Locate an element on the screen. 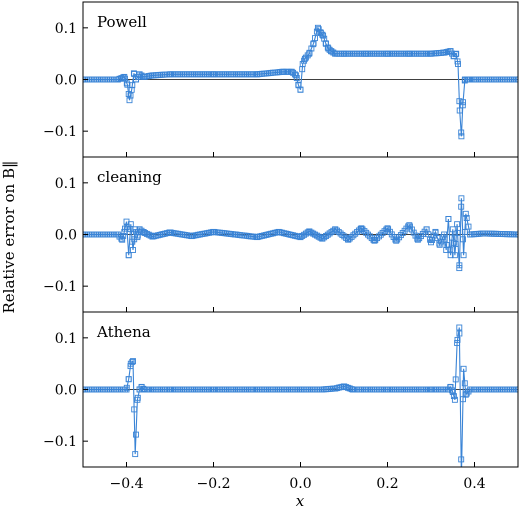 The width and height of the screenshot is (520, 514). series-group is located at coordinates (300, 233).